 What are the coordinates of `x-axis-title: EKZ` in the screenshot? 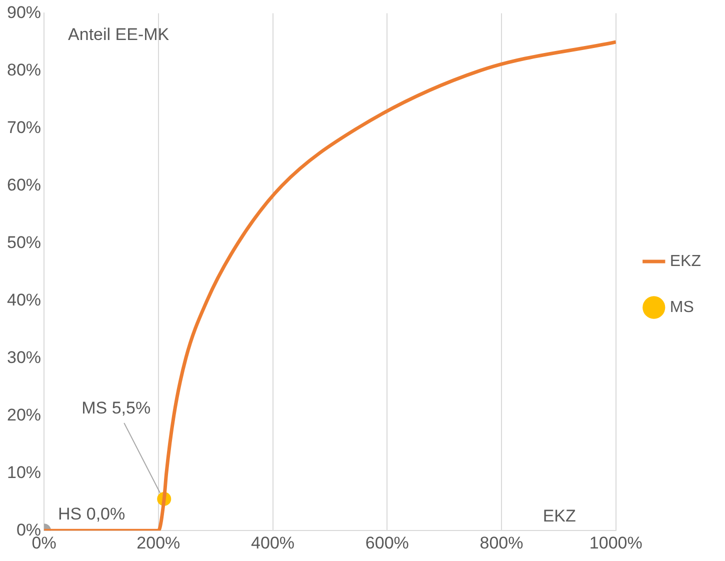 It's located at (559, 516).